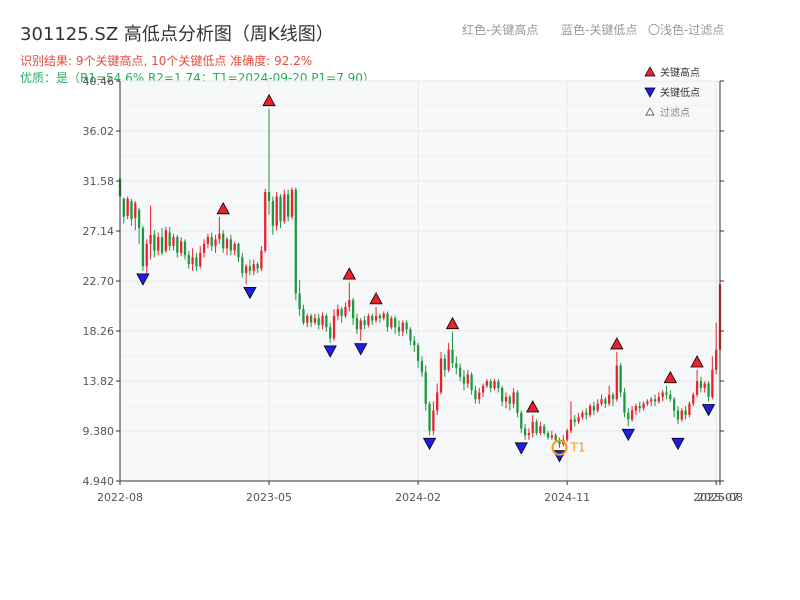  I want to click on y-tick-label: 31.58, so click(99, 181).